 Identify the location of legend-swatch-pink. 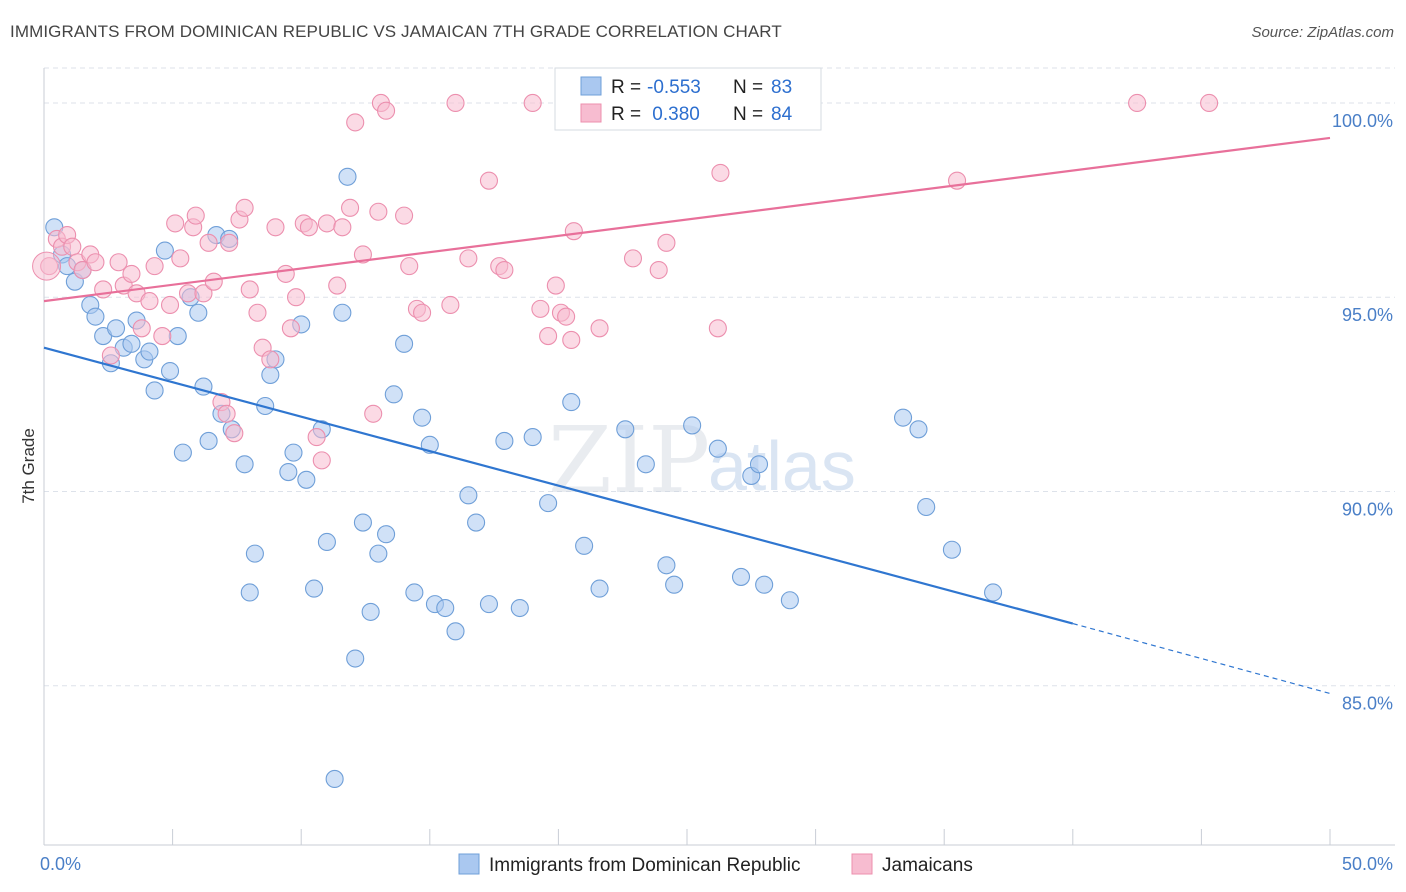
(591, 113).